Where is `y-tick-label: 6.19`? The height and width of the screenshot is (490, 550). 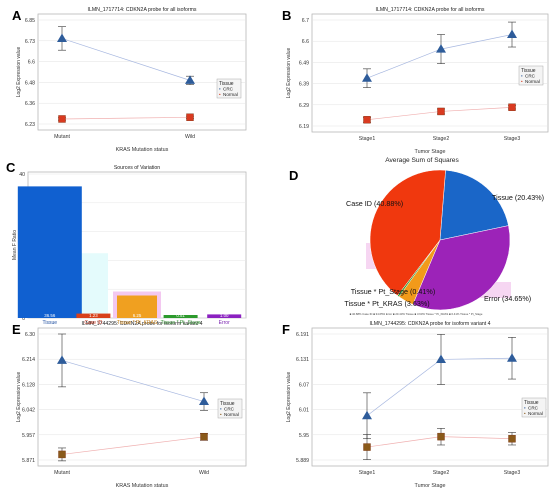
y-tick-label: 6.19 is located at coordinates (304, 127).